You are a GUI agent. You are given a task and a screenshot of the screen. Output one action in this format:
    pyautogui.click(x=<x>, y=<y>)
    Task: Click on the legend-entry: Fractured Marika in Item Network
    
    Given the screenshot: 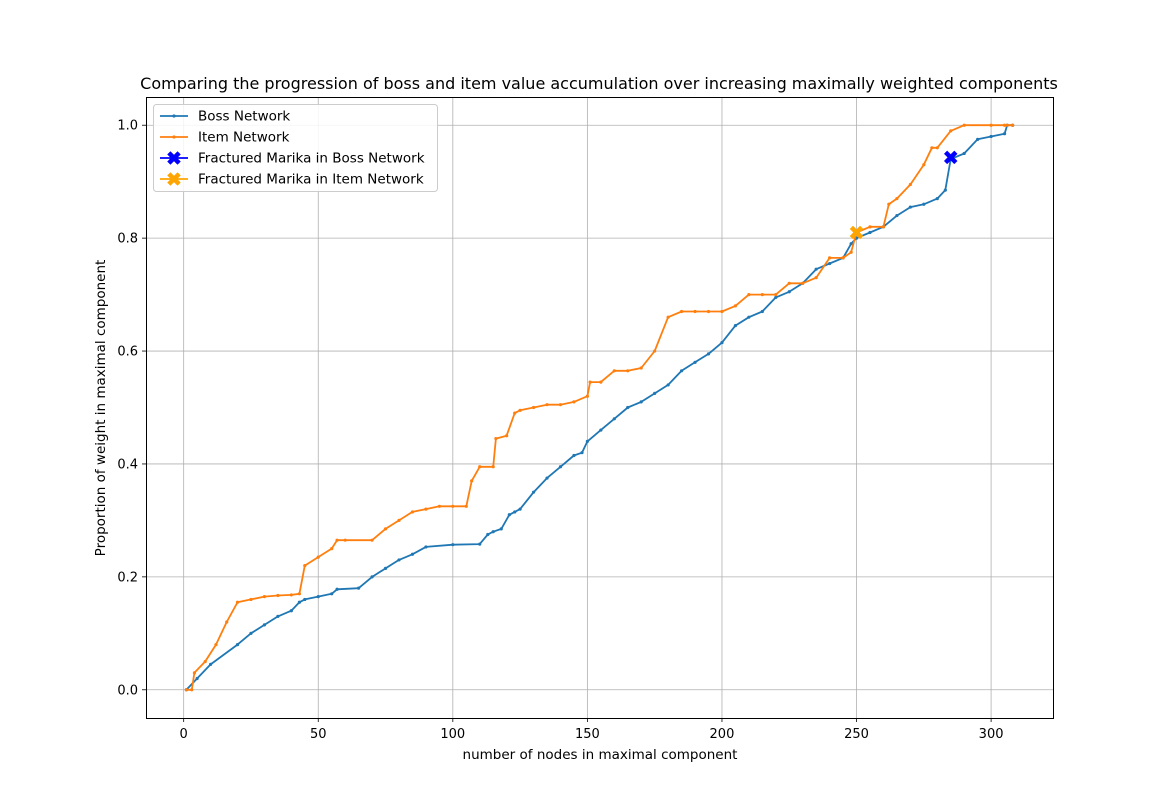 What is the action you would take?
    pyautogui.click(x=292, y=180)
    